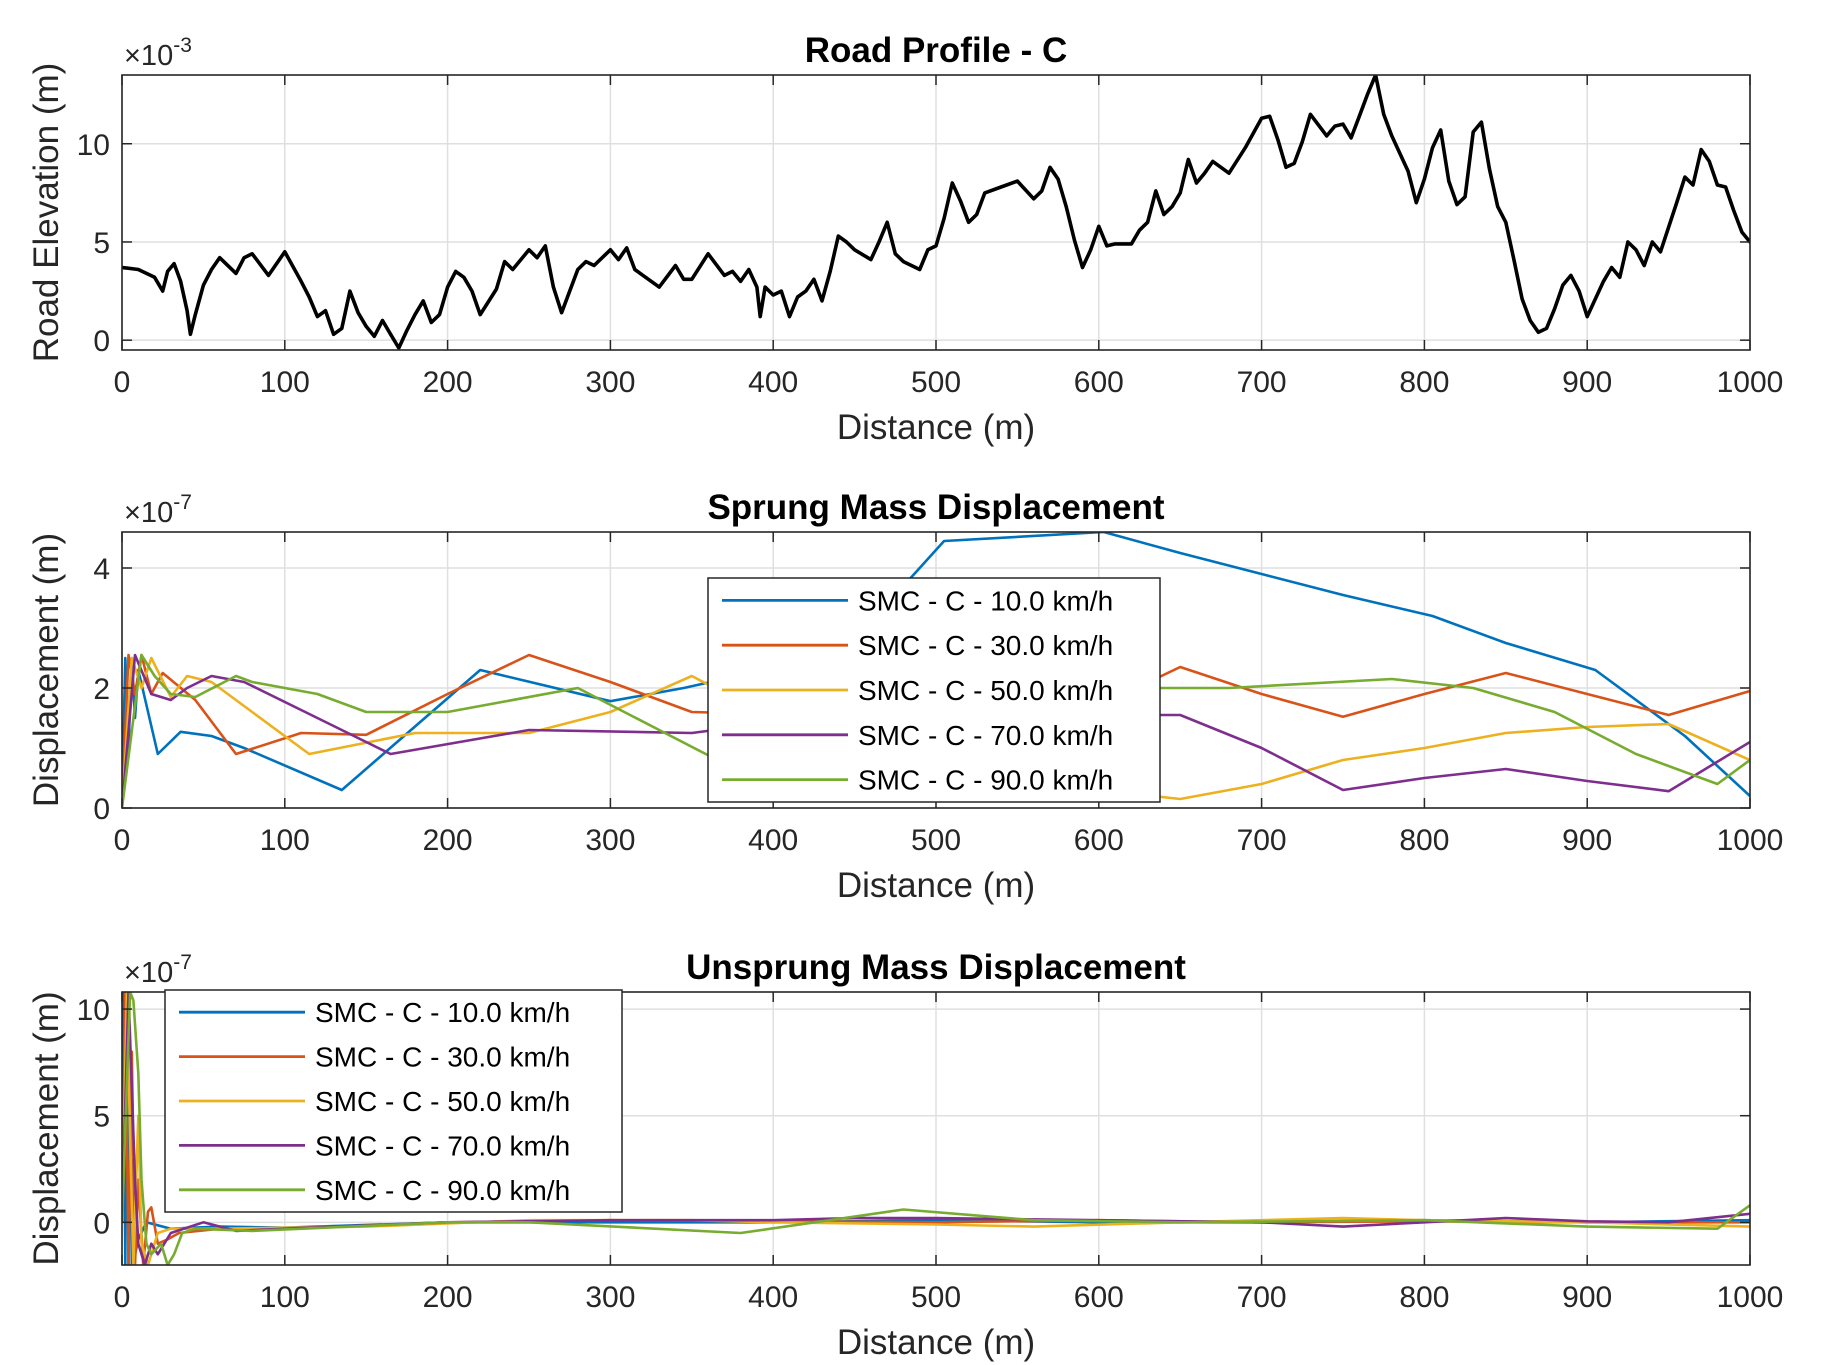  I want to click on y-tick-label: 2, so click(101, 689).